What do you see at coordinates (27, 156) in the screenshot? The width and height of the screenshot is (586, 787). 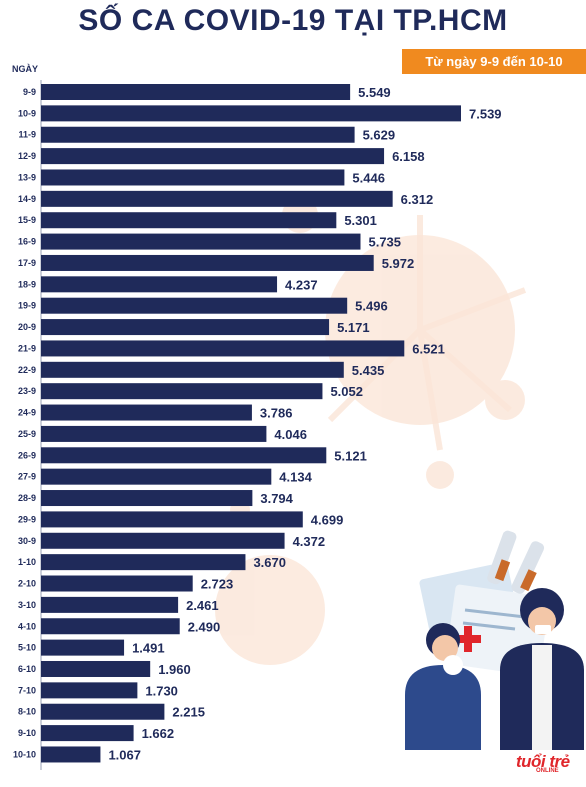 I see `day-label: 12-9` at bounding box center [27, 156].